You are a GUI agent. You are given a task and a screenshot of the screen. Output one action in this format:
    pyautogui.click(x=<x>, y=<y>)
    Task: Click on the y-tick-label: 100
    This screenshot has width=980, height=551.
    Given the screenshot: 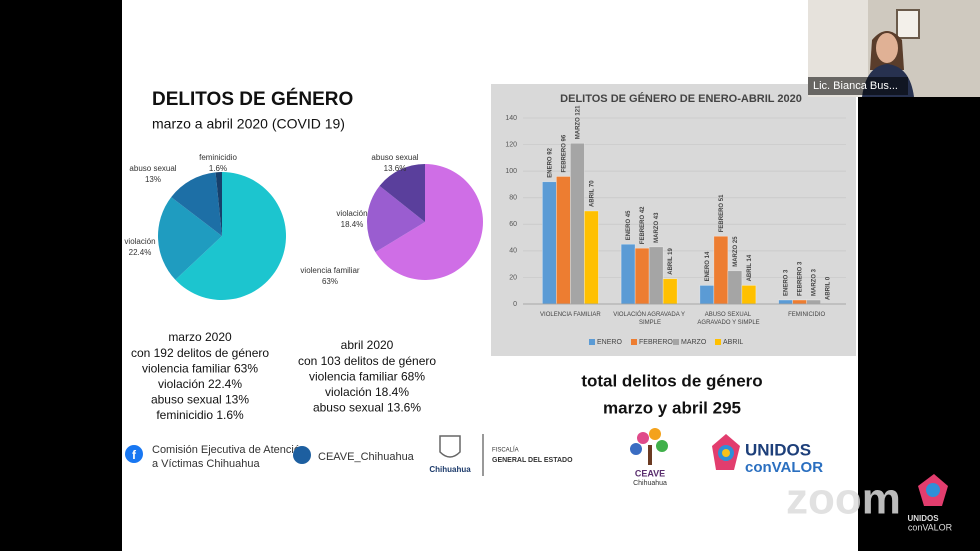 What is the action you would take?
    pyautogui.click(x=511, y=171)
    